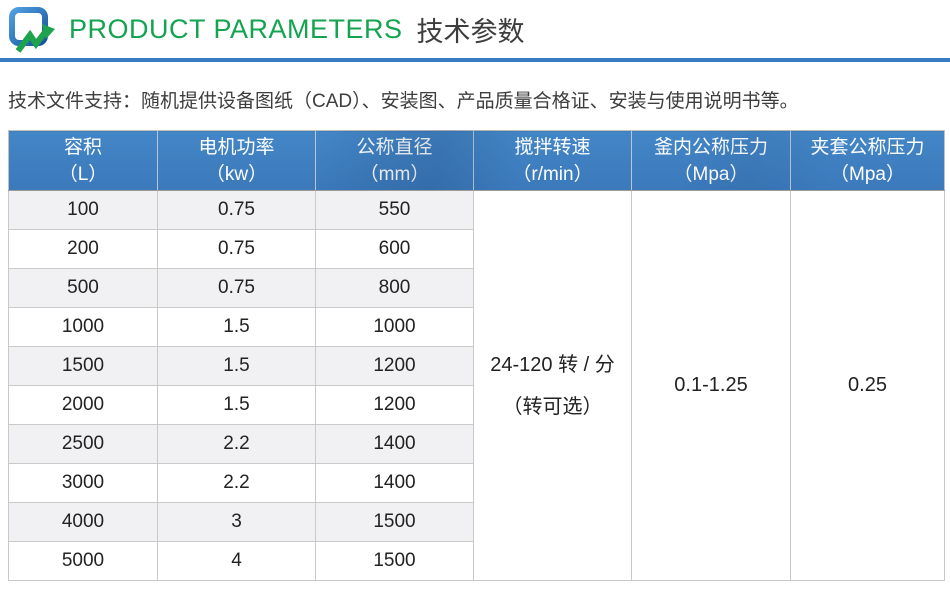 The width and height of the screenshot is (950, 601). I want to click on volume-cell: 3000, so click(83, 483).